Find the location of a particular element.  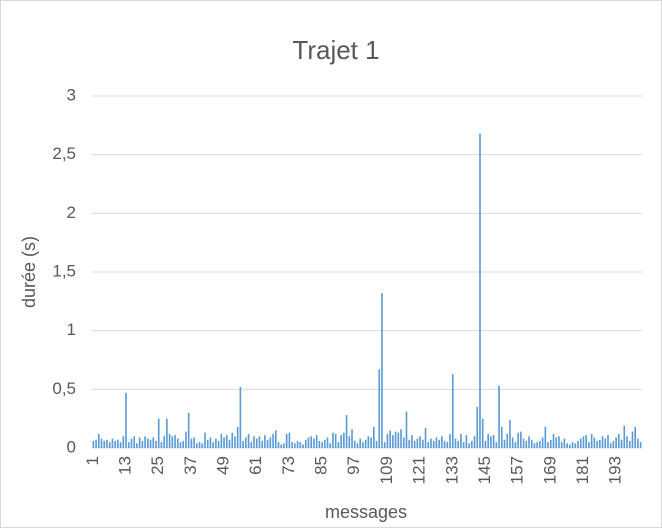

x-tick-label: 61 is located at coordinates (255, 465).